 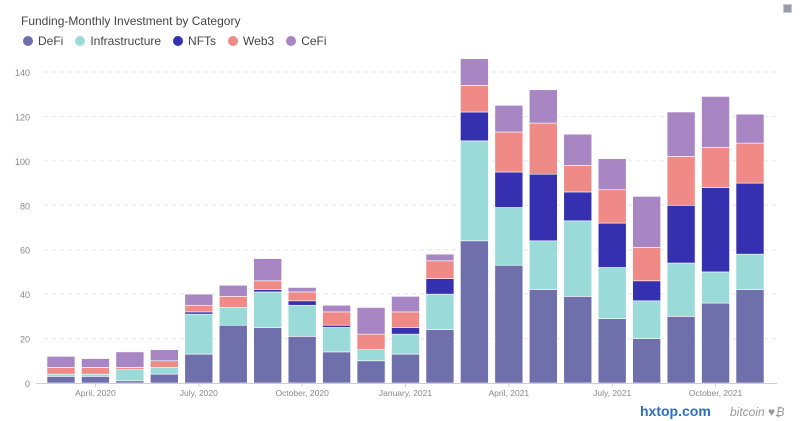 I want to click on x-tick-label: October, 2020, so click(x=302, y=393).